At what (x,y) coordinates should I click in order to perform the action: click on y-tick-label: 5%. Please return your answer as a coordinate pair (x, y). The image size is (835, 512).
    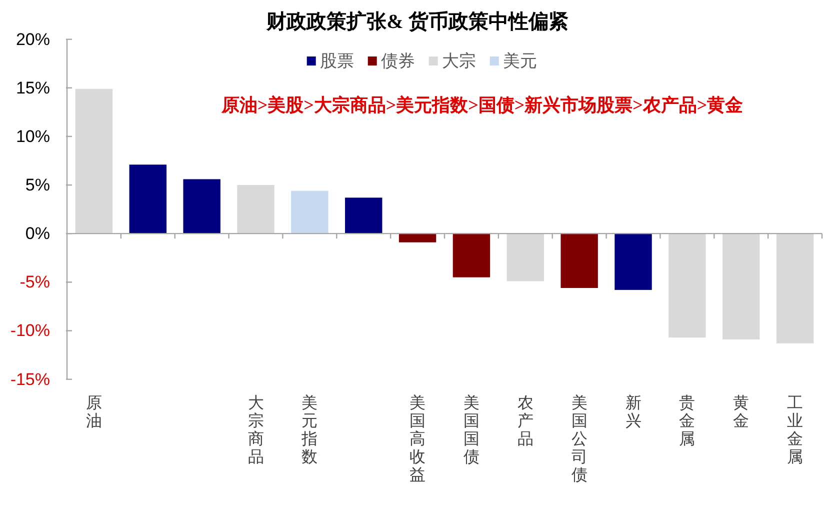
    Looking at the image, I should click on (37, 185).